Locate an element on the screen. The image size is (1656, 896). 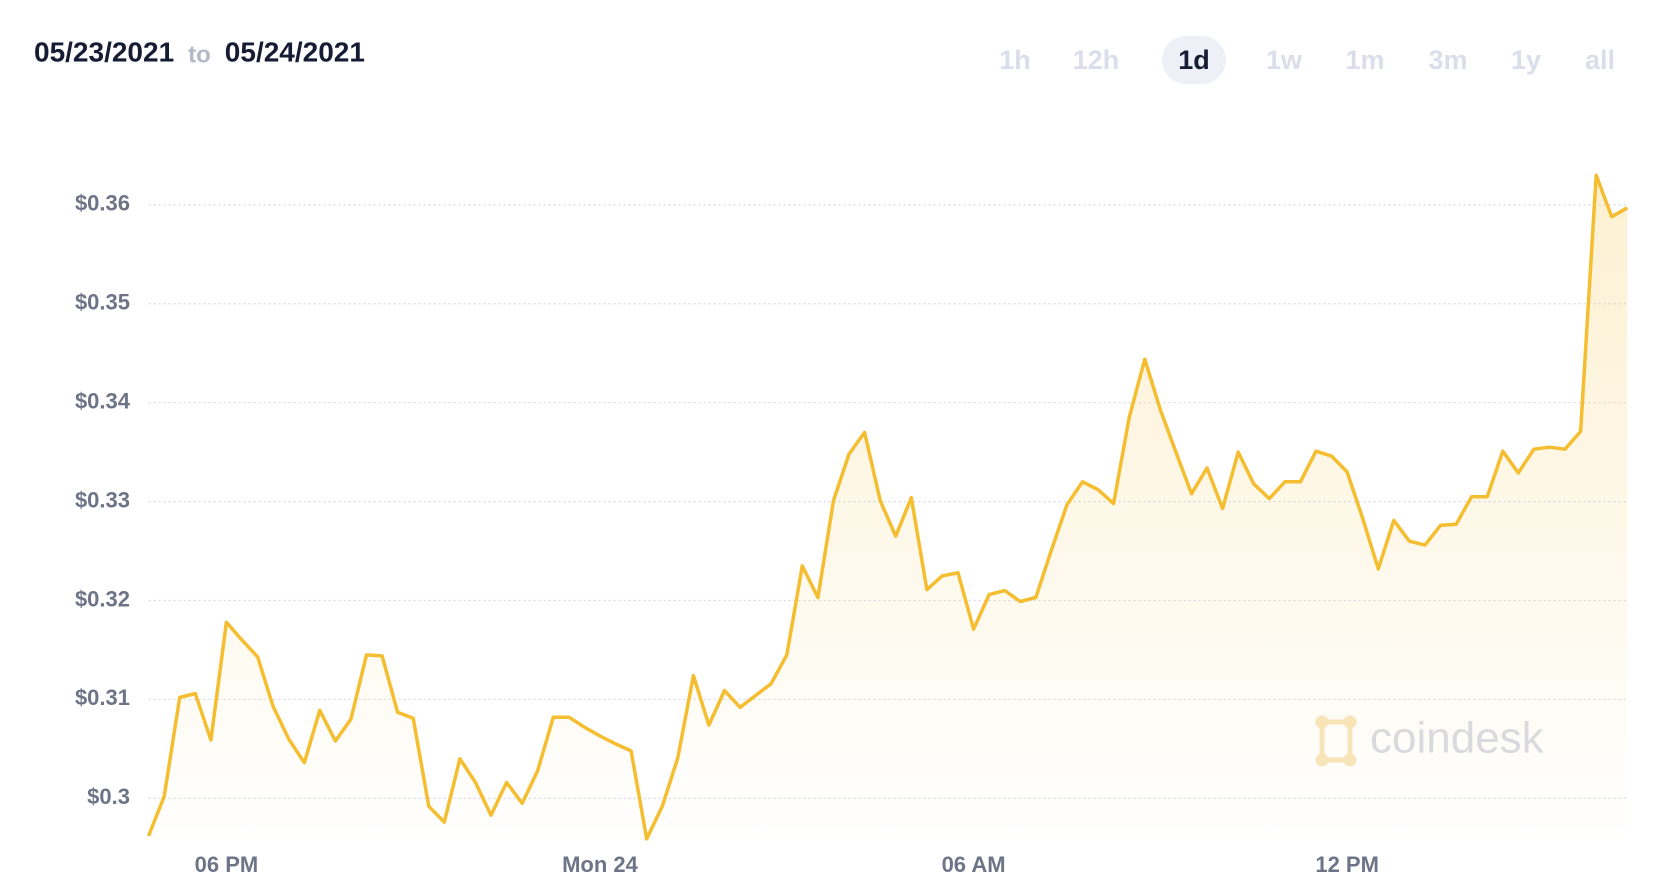
range-button: 1w is located at coordinates (1284, 60).